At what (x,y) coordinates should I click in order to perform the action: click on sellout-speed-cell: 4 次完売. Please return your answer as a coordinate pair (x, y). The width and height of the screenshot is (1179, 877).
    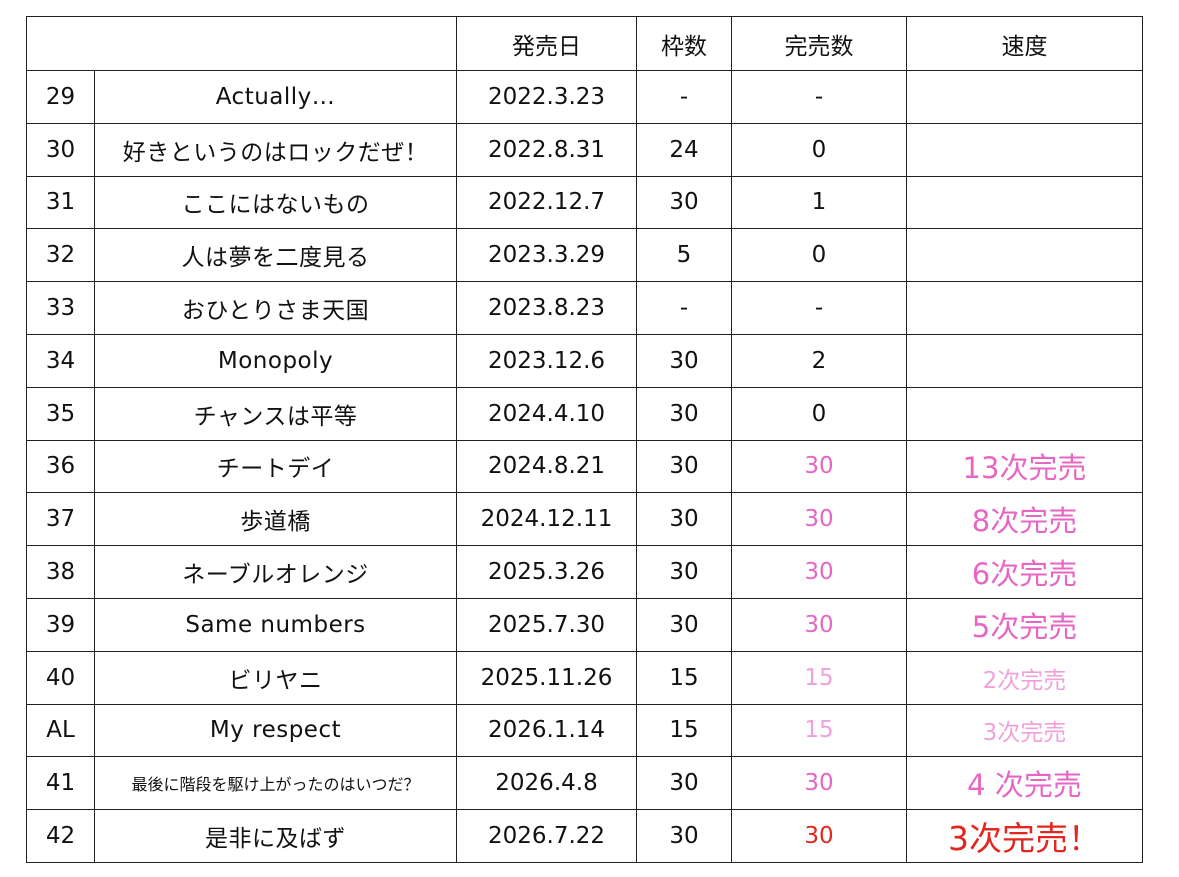
    Looking at the image, I should click on (1024, 783).